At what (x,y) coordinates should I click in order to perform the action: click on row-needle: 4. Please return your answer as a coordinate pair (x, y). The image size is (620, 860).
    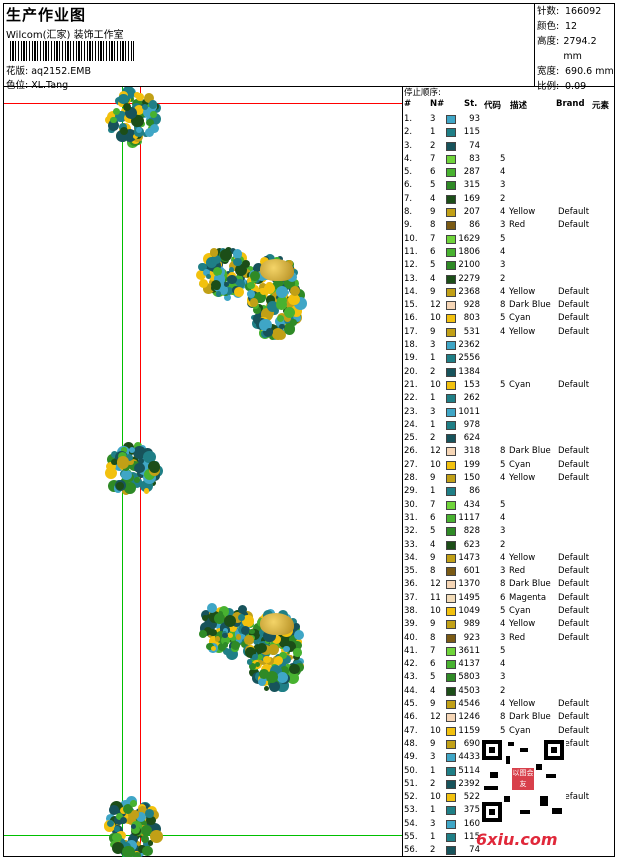
    Looking at the image, I should click on (433, 278).